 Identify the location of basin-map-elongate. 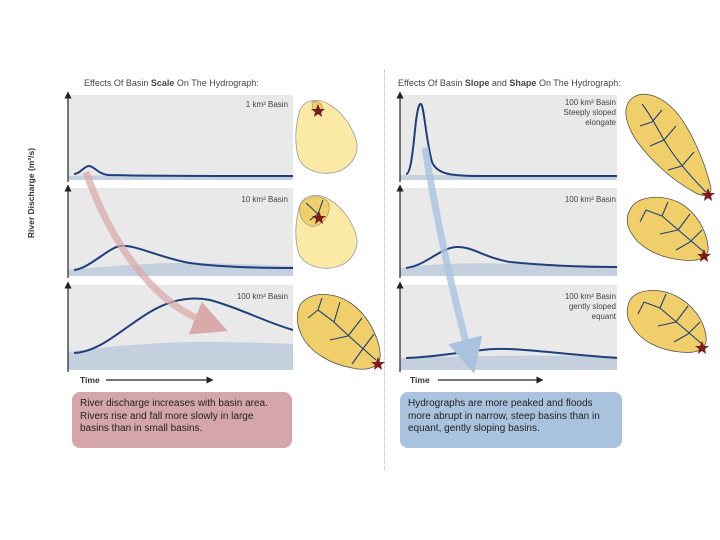
(670, 147).